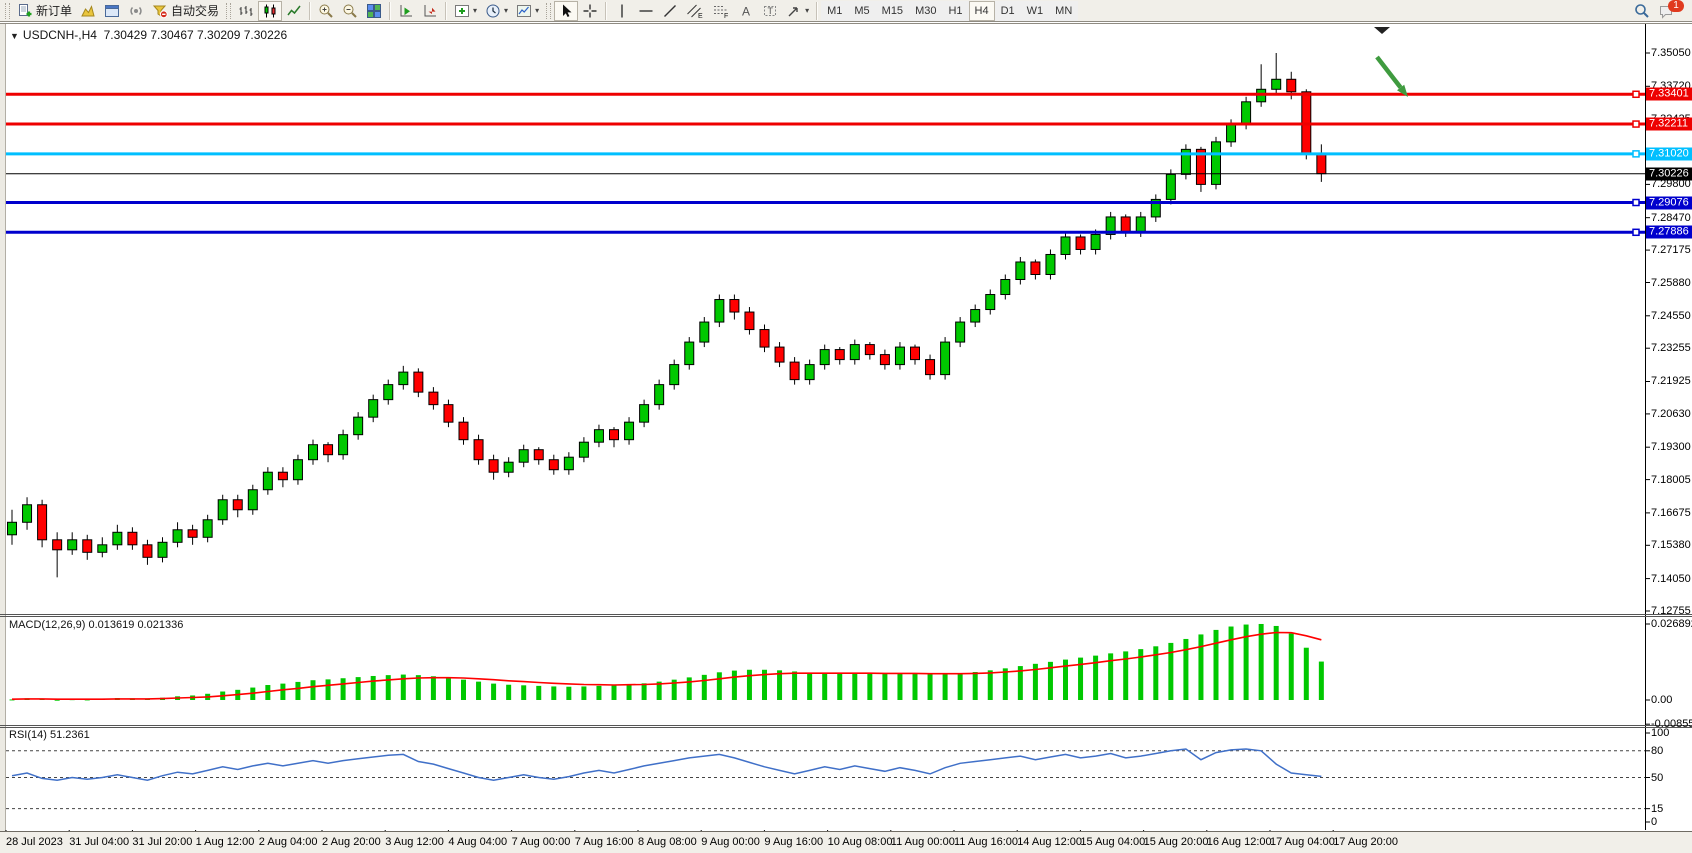 This screenshot has width=1692, height=853. Describe the element at coordinates (835, 10) in the screenshot. I see `timeframe-M1: M1` at that location.